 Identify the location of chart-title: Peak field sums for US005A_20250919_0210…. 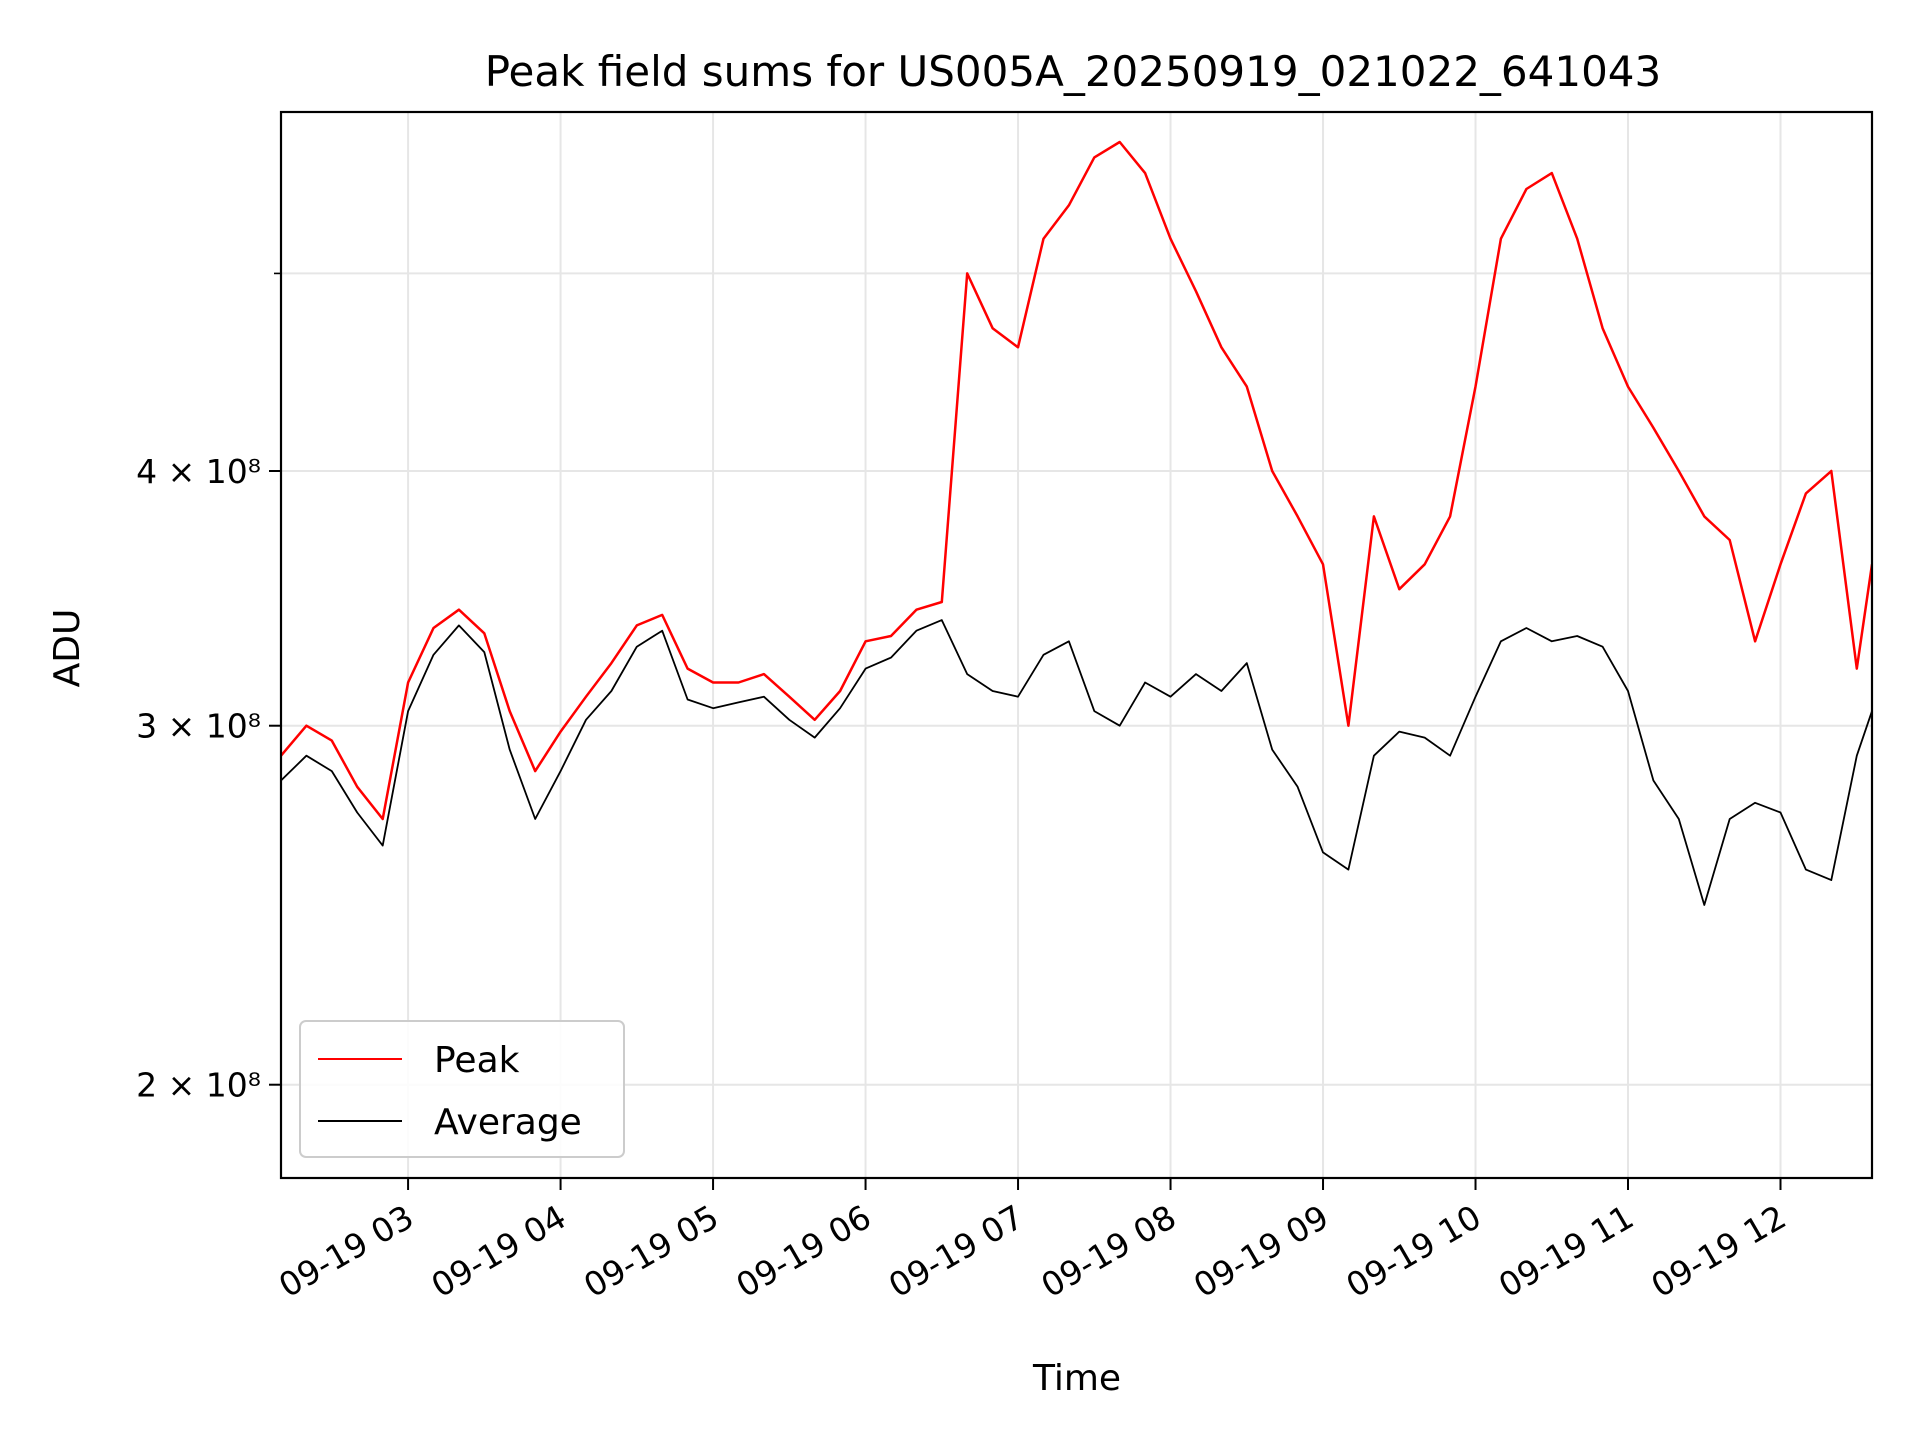
(1073, 71).